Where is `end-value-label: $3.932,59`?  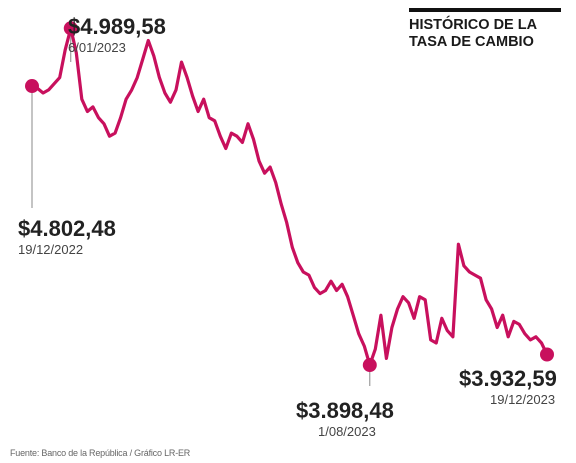
end-value-label: $3.932,59 is located at coordinates (508, 378).